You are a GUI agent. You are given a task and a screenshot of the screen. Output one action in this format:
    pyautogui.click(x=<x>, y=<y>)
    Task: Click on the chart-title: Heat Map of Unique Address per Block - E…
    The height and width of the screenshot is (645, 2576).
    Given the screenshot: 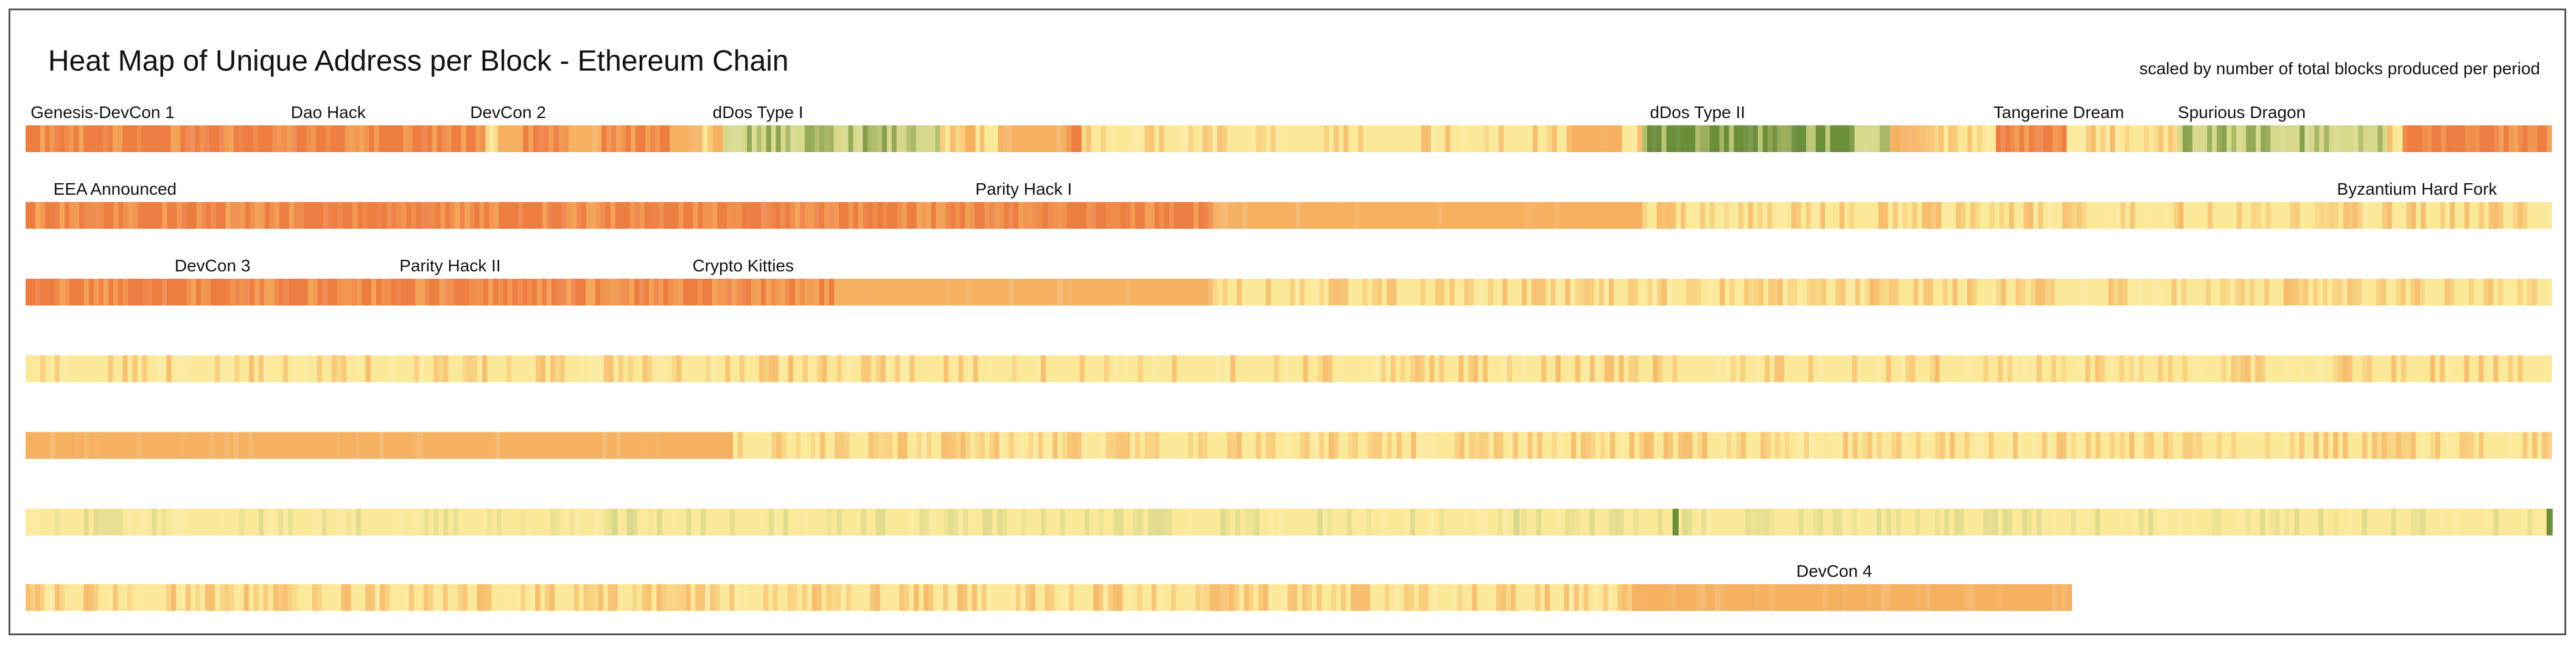 What is the action you would take?
    pyautogui.click(x=418, y=61)
    